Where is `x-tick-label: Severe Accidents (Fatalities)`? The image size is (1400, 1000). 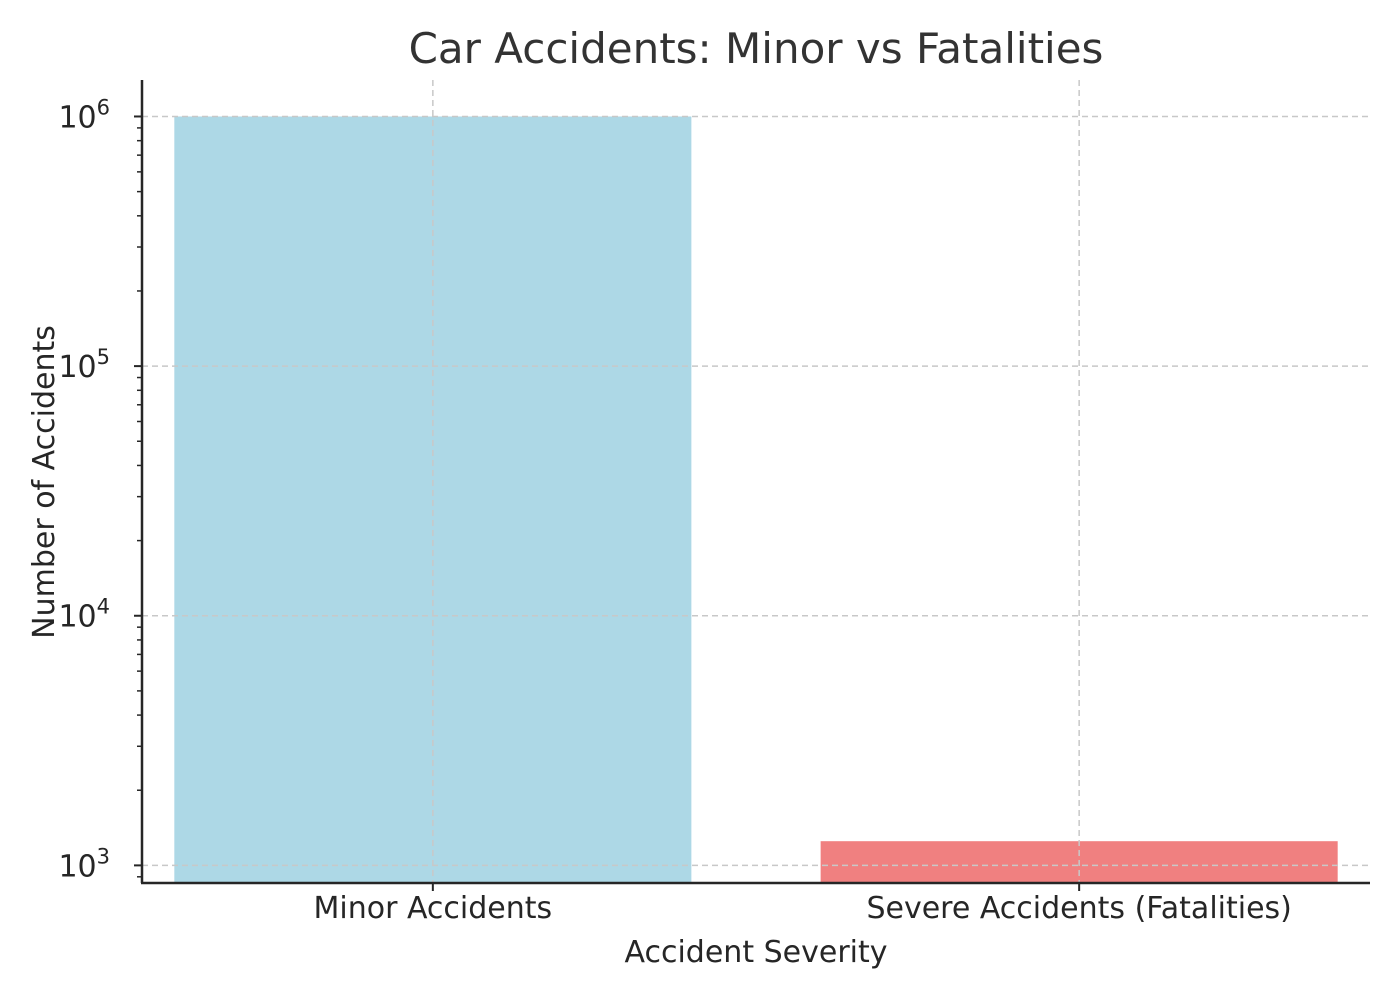 x-tick-label: Severe Accidents (Fatalities) is located at coordinates (1078, 908).